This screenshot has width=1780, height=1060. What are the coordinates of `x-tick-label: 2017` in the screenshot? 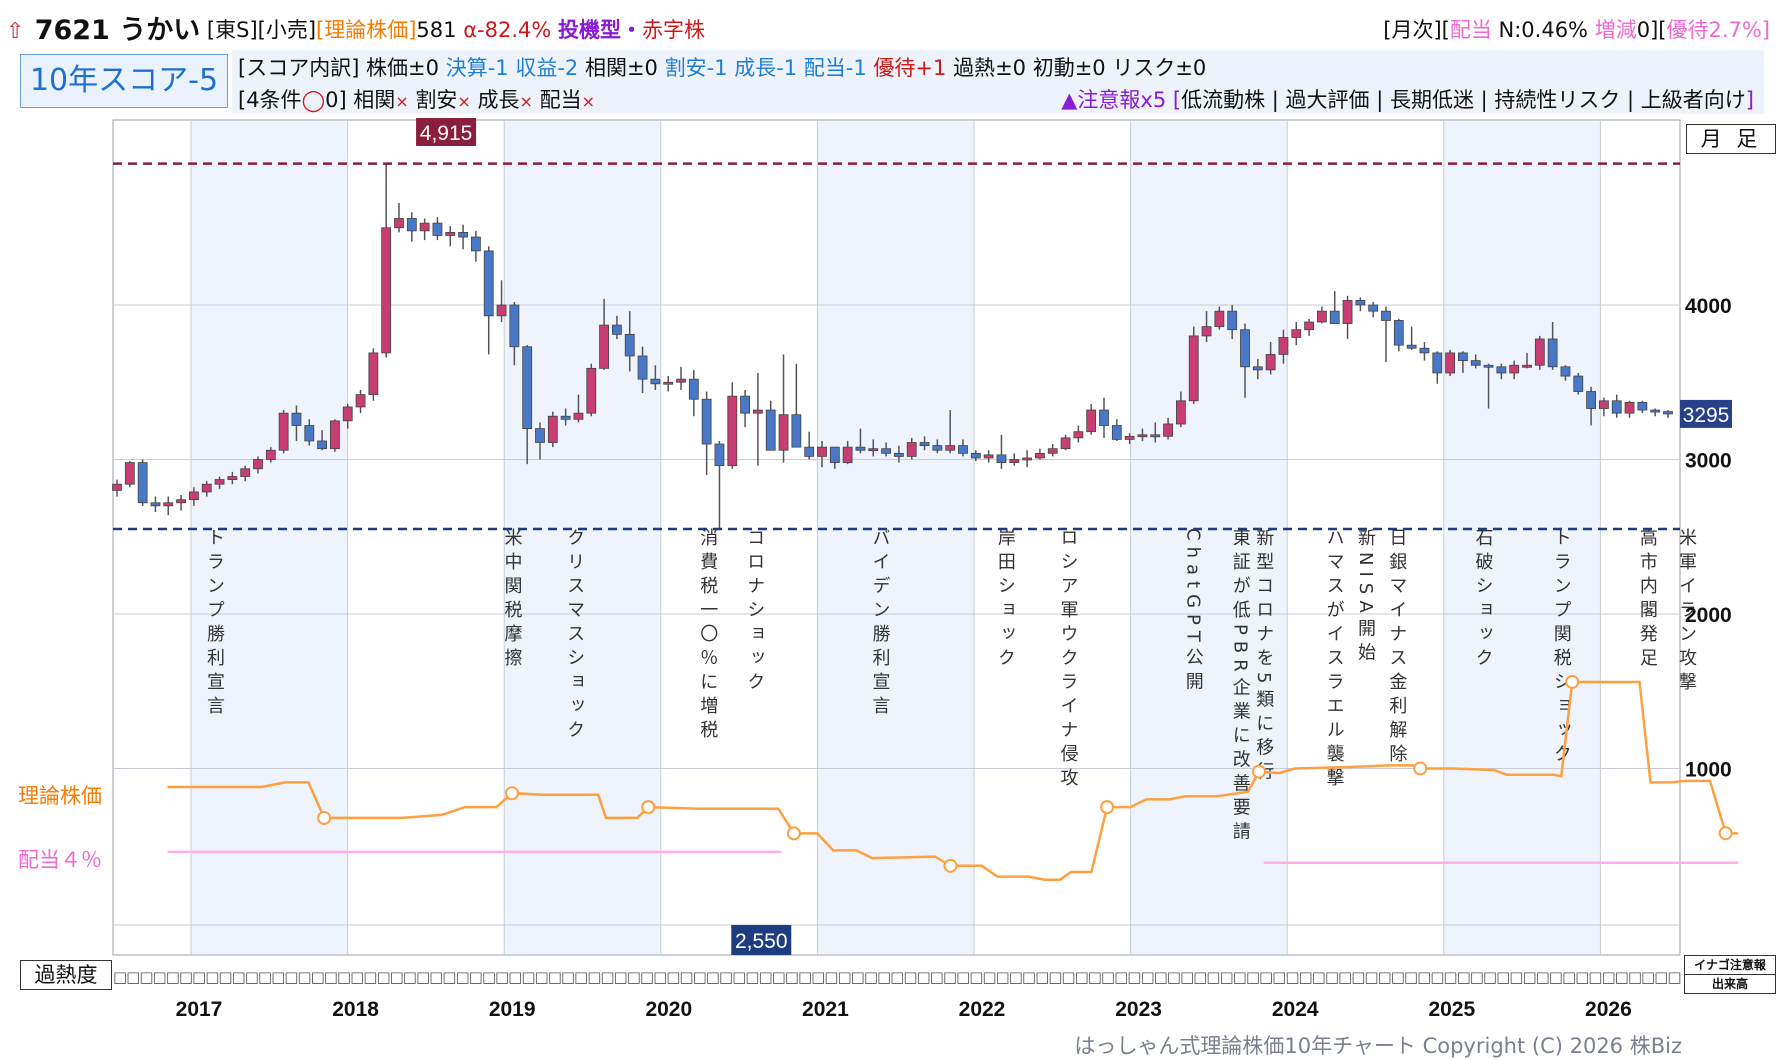 It's located at (199, 1009).